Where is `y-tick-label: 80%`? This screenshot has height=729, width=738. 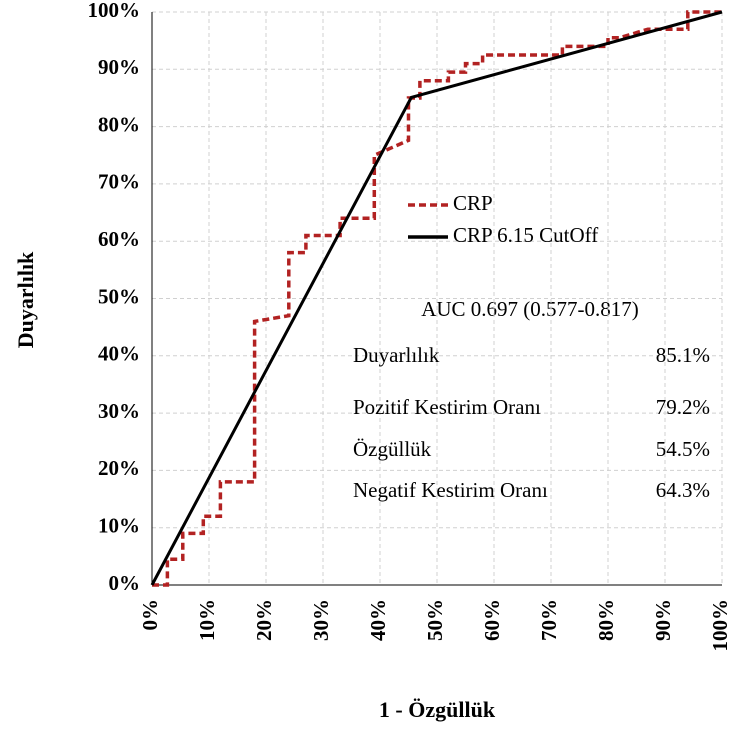
y-tick-label: 80% is located at coordinates (119, 124).